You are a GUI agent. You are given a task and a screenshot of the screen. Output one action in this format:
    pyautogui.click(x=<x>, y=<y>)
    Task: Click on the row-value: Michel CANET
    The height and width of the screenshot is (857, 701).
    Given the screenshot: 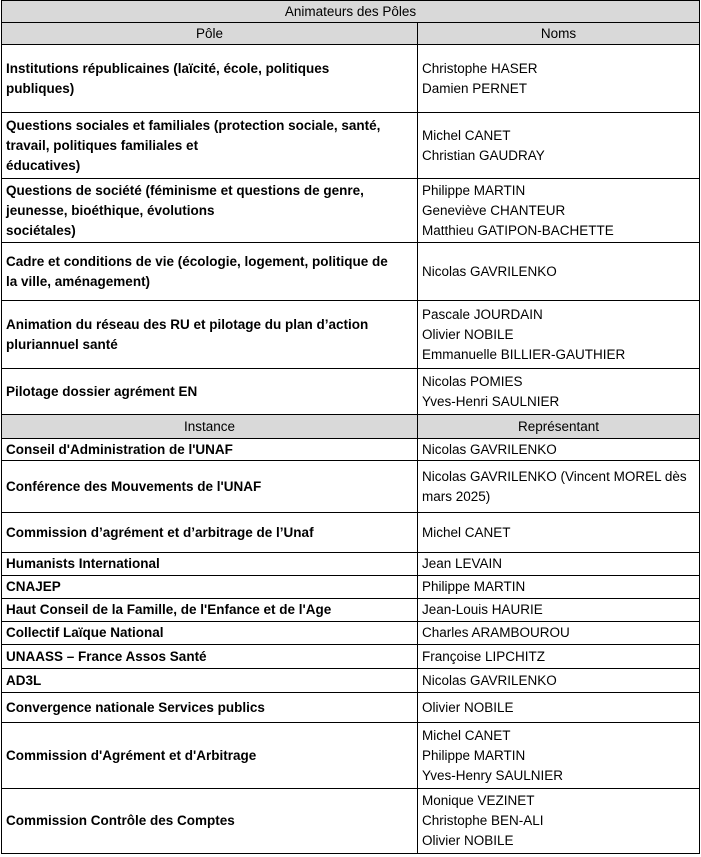 What is the action you would take?
    pyautogui.click(x=558, y=532)
    